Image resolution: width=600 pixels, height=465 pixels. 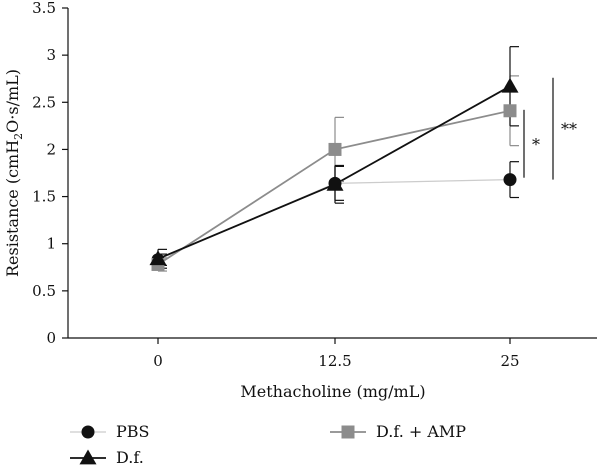 I want to click on y-tick-label: 0.5, so click(x=44, y=291).